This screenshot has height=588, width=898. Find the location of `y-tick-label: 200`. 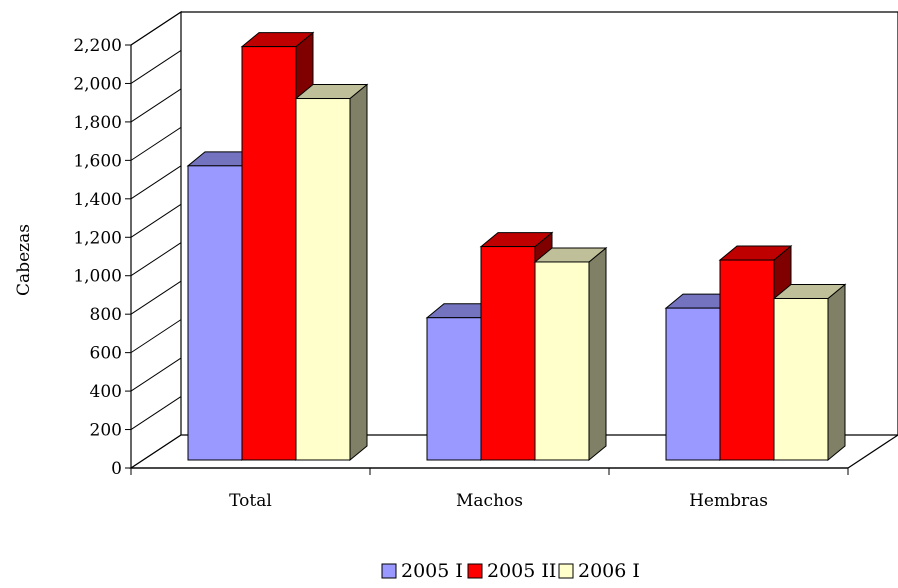

y-tick-label: 200 is located at coordinates (106, 431).